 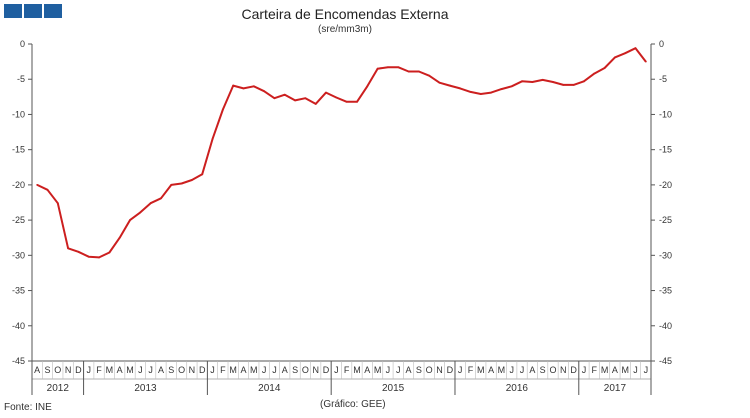 I want to click on y-tick-label-left: -15, so click(x=18, y=150).